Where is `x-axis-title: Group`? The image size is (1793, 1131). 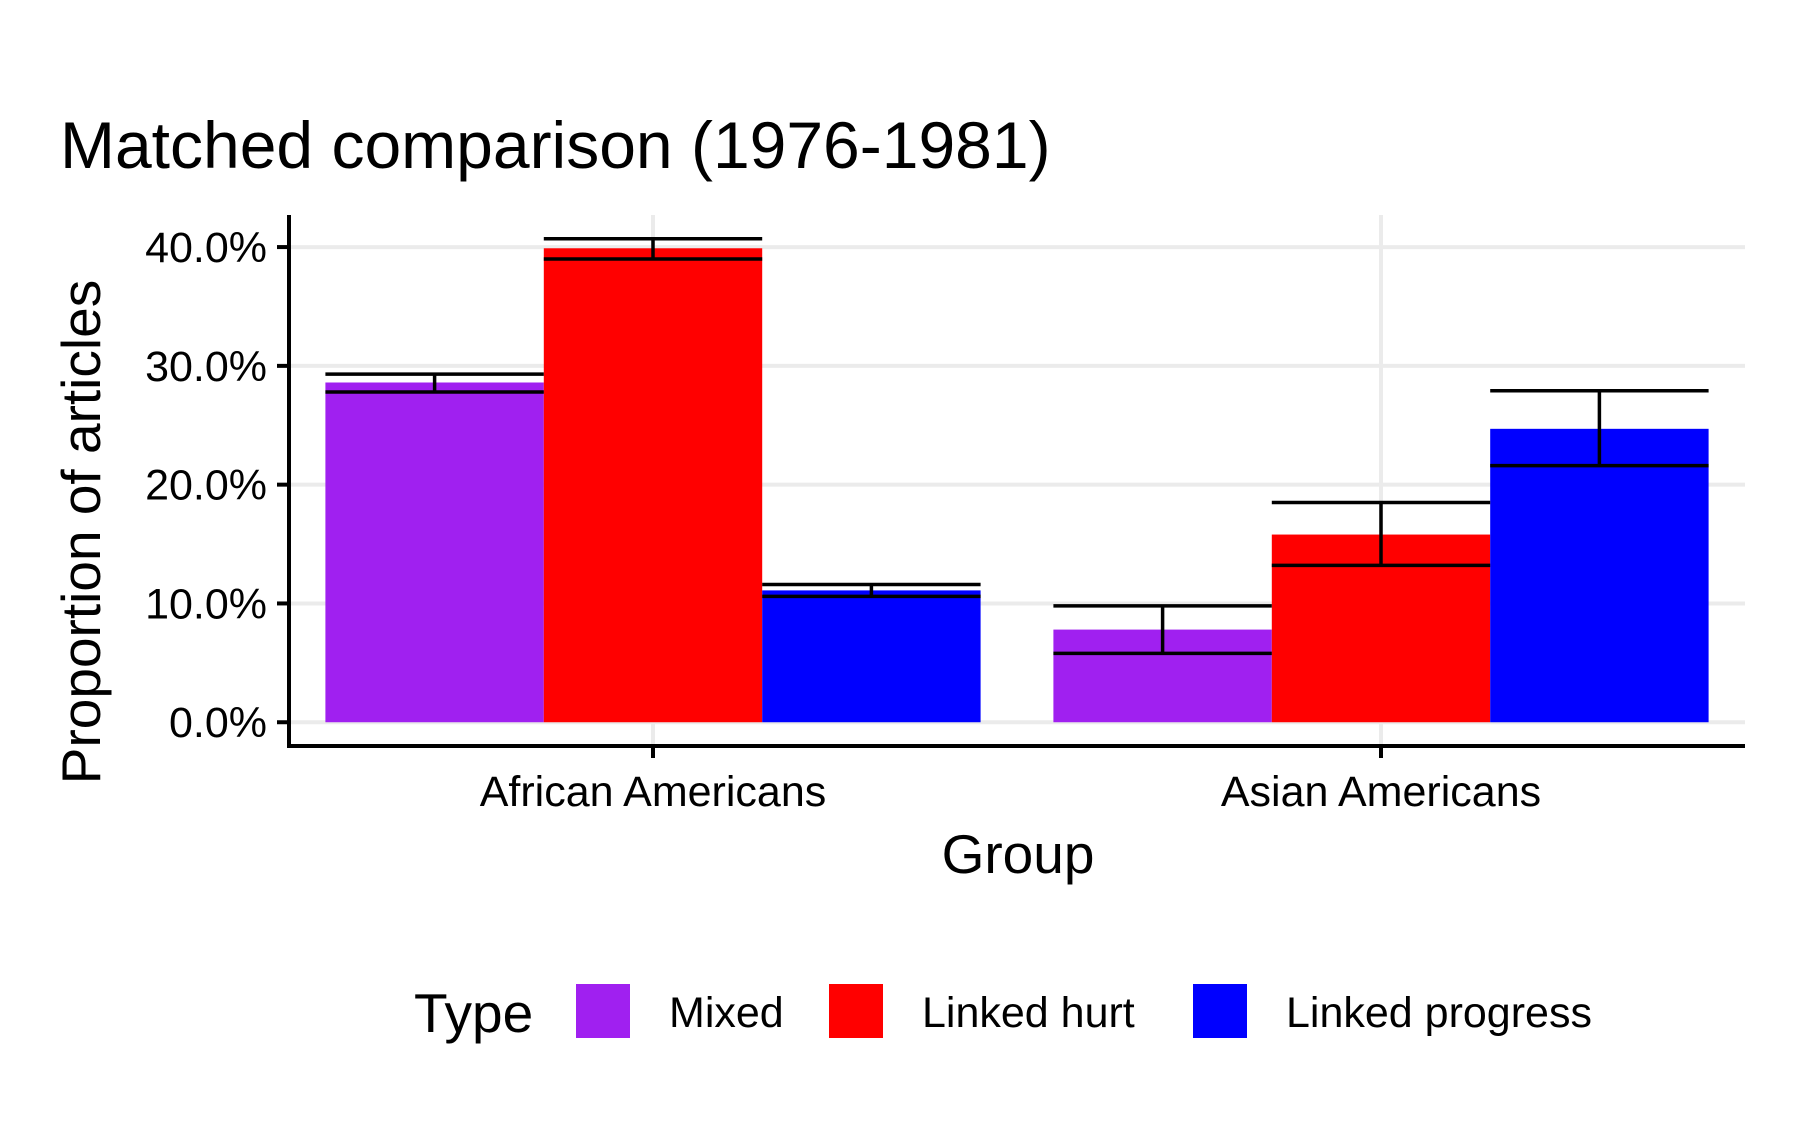
x-axis-title: Group is located at coordinates (1018, 854).